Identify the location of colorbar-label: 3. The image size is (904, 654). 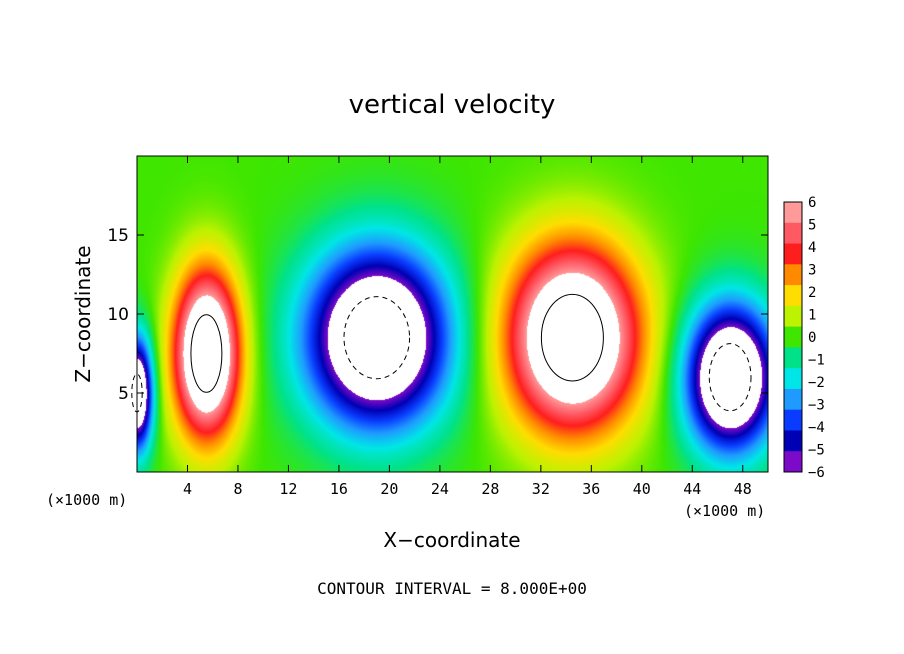
(812, 271).